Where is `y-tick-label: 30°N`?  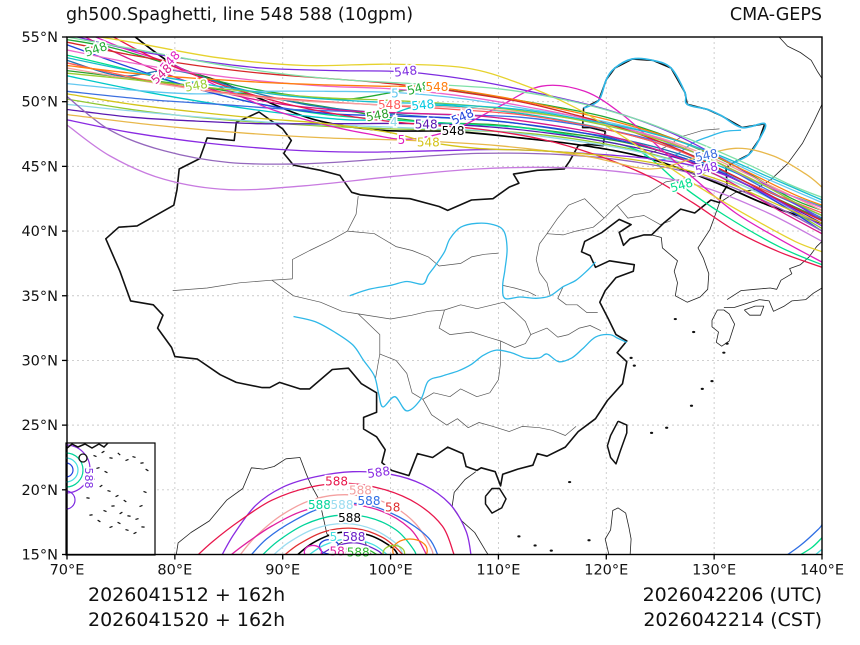
y-tick-label: 30°N is located at coordinates (39, 361).